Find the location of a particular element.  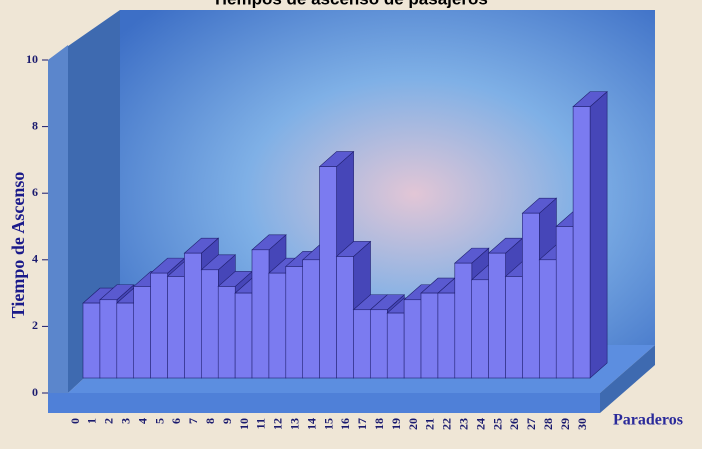

x-tick-label: 7 is located at coordinates (193, 421).